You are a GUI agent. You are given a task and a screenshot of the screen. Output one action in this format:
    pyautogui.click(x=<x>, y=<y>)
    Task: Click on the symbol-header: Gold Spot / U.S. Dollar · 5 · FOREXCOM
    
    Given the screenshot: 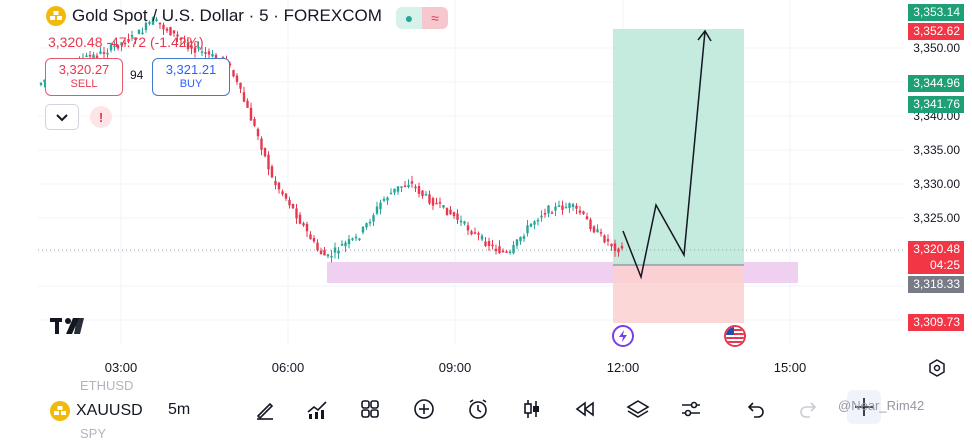 What is the action you would take?
    pyautogui.click(x=214, y=16)
    